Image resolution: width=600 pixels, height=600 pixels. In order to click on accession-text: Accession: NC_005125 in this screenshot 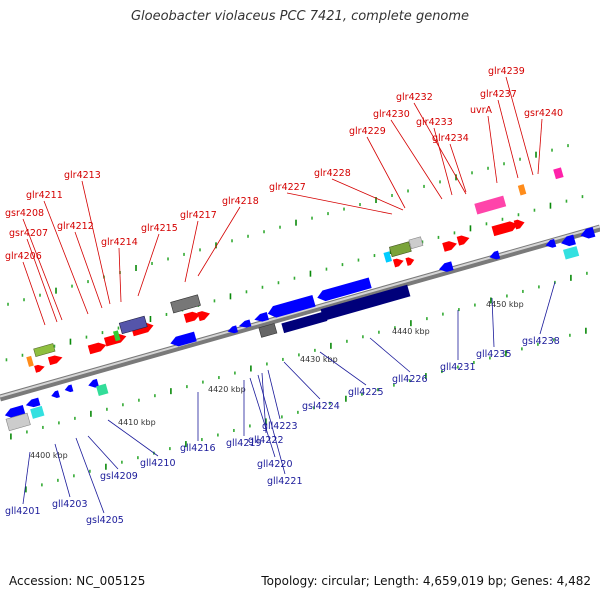, I will do `click(77, 581)`.